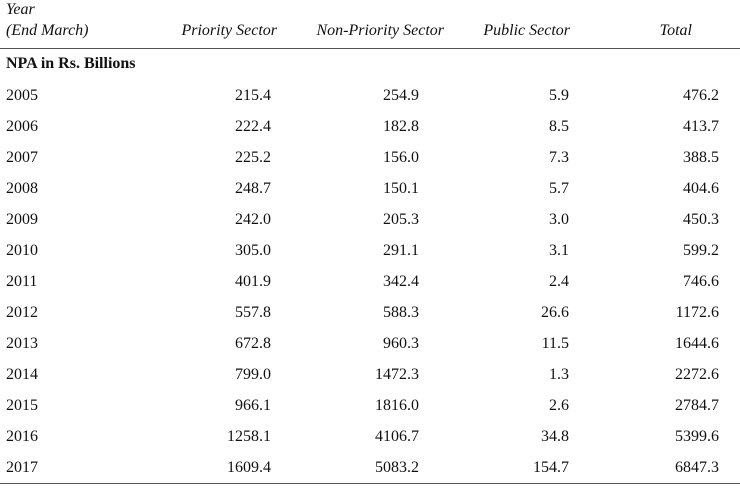 Image resolution: width=740 pixels, height=490 pixels. Describe the element at coordinates (370, 343) in the screenshot. I see `table-row: 2013 672.8 960.3 11.5 1644.6` at that location.